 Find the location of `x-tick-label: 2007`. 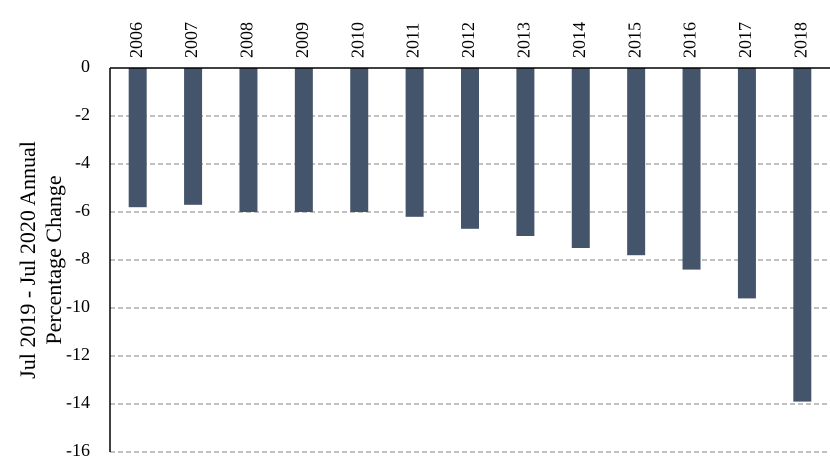

x-tick-label: 2007 is located at coordinates (191, 40).